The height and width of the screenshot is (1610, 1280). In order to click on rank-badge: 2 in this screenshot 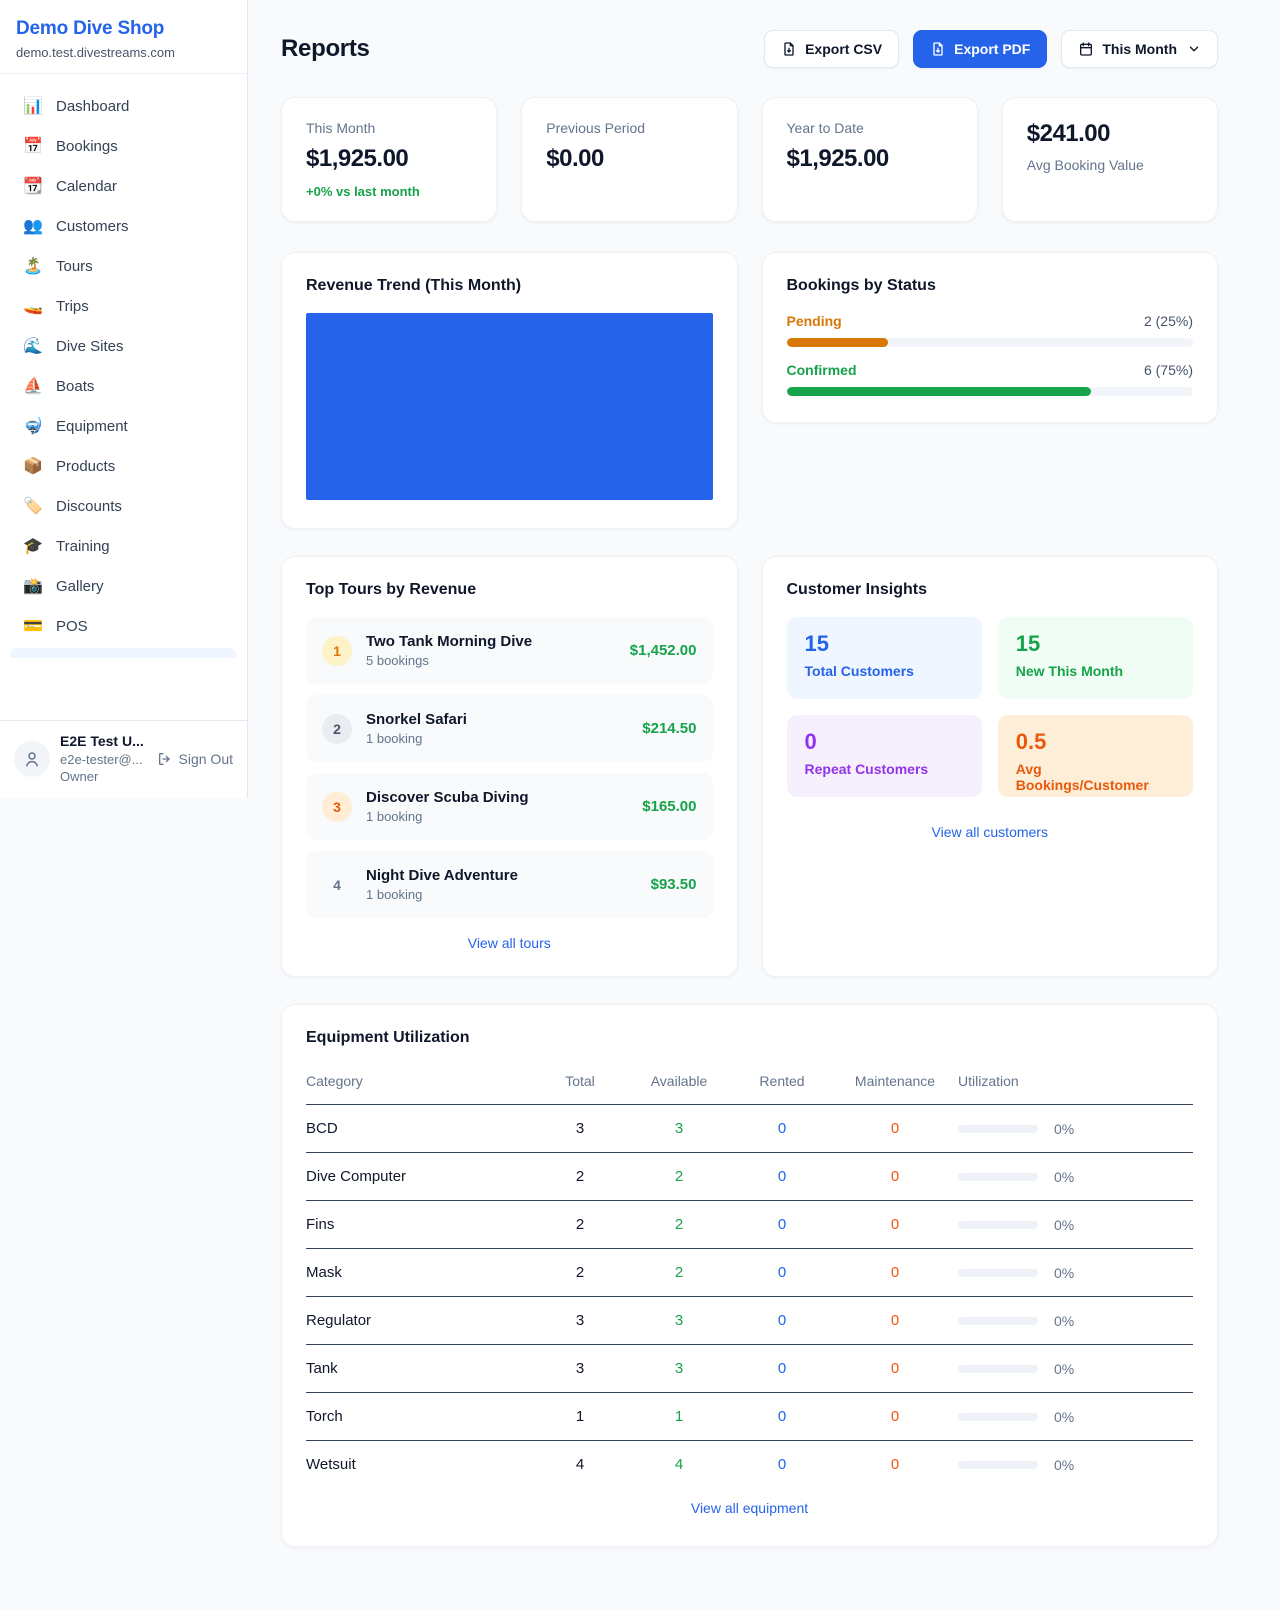, I will do `click(337, 728)`.